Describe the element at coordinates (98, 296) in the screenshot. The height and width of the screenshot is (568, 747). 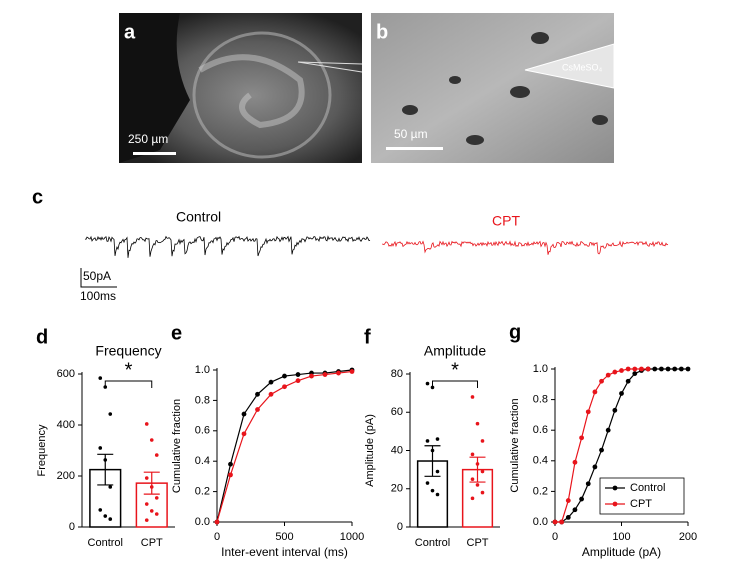
I see `scale-label: 100ms` at that location.